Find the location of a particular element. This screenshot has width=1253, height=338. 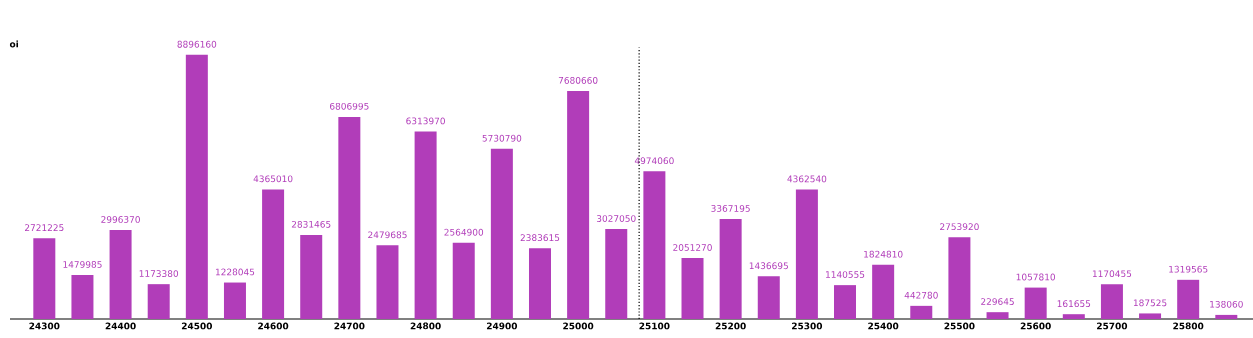

data-label: 1436695 is located at coordinates (768, 266).